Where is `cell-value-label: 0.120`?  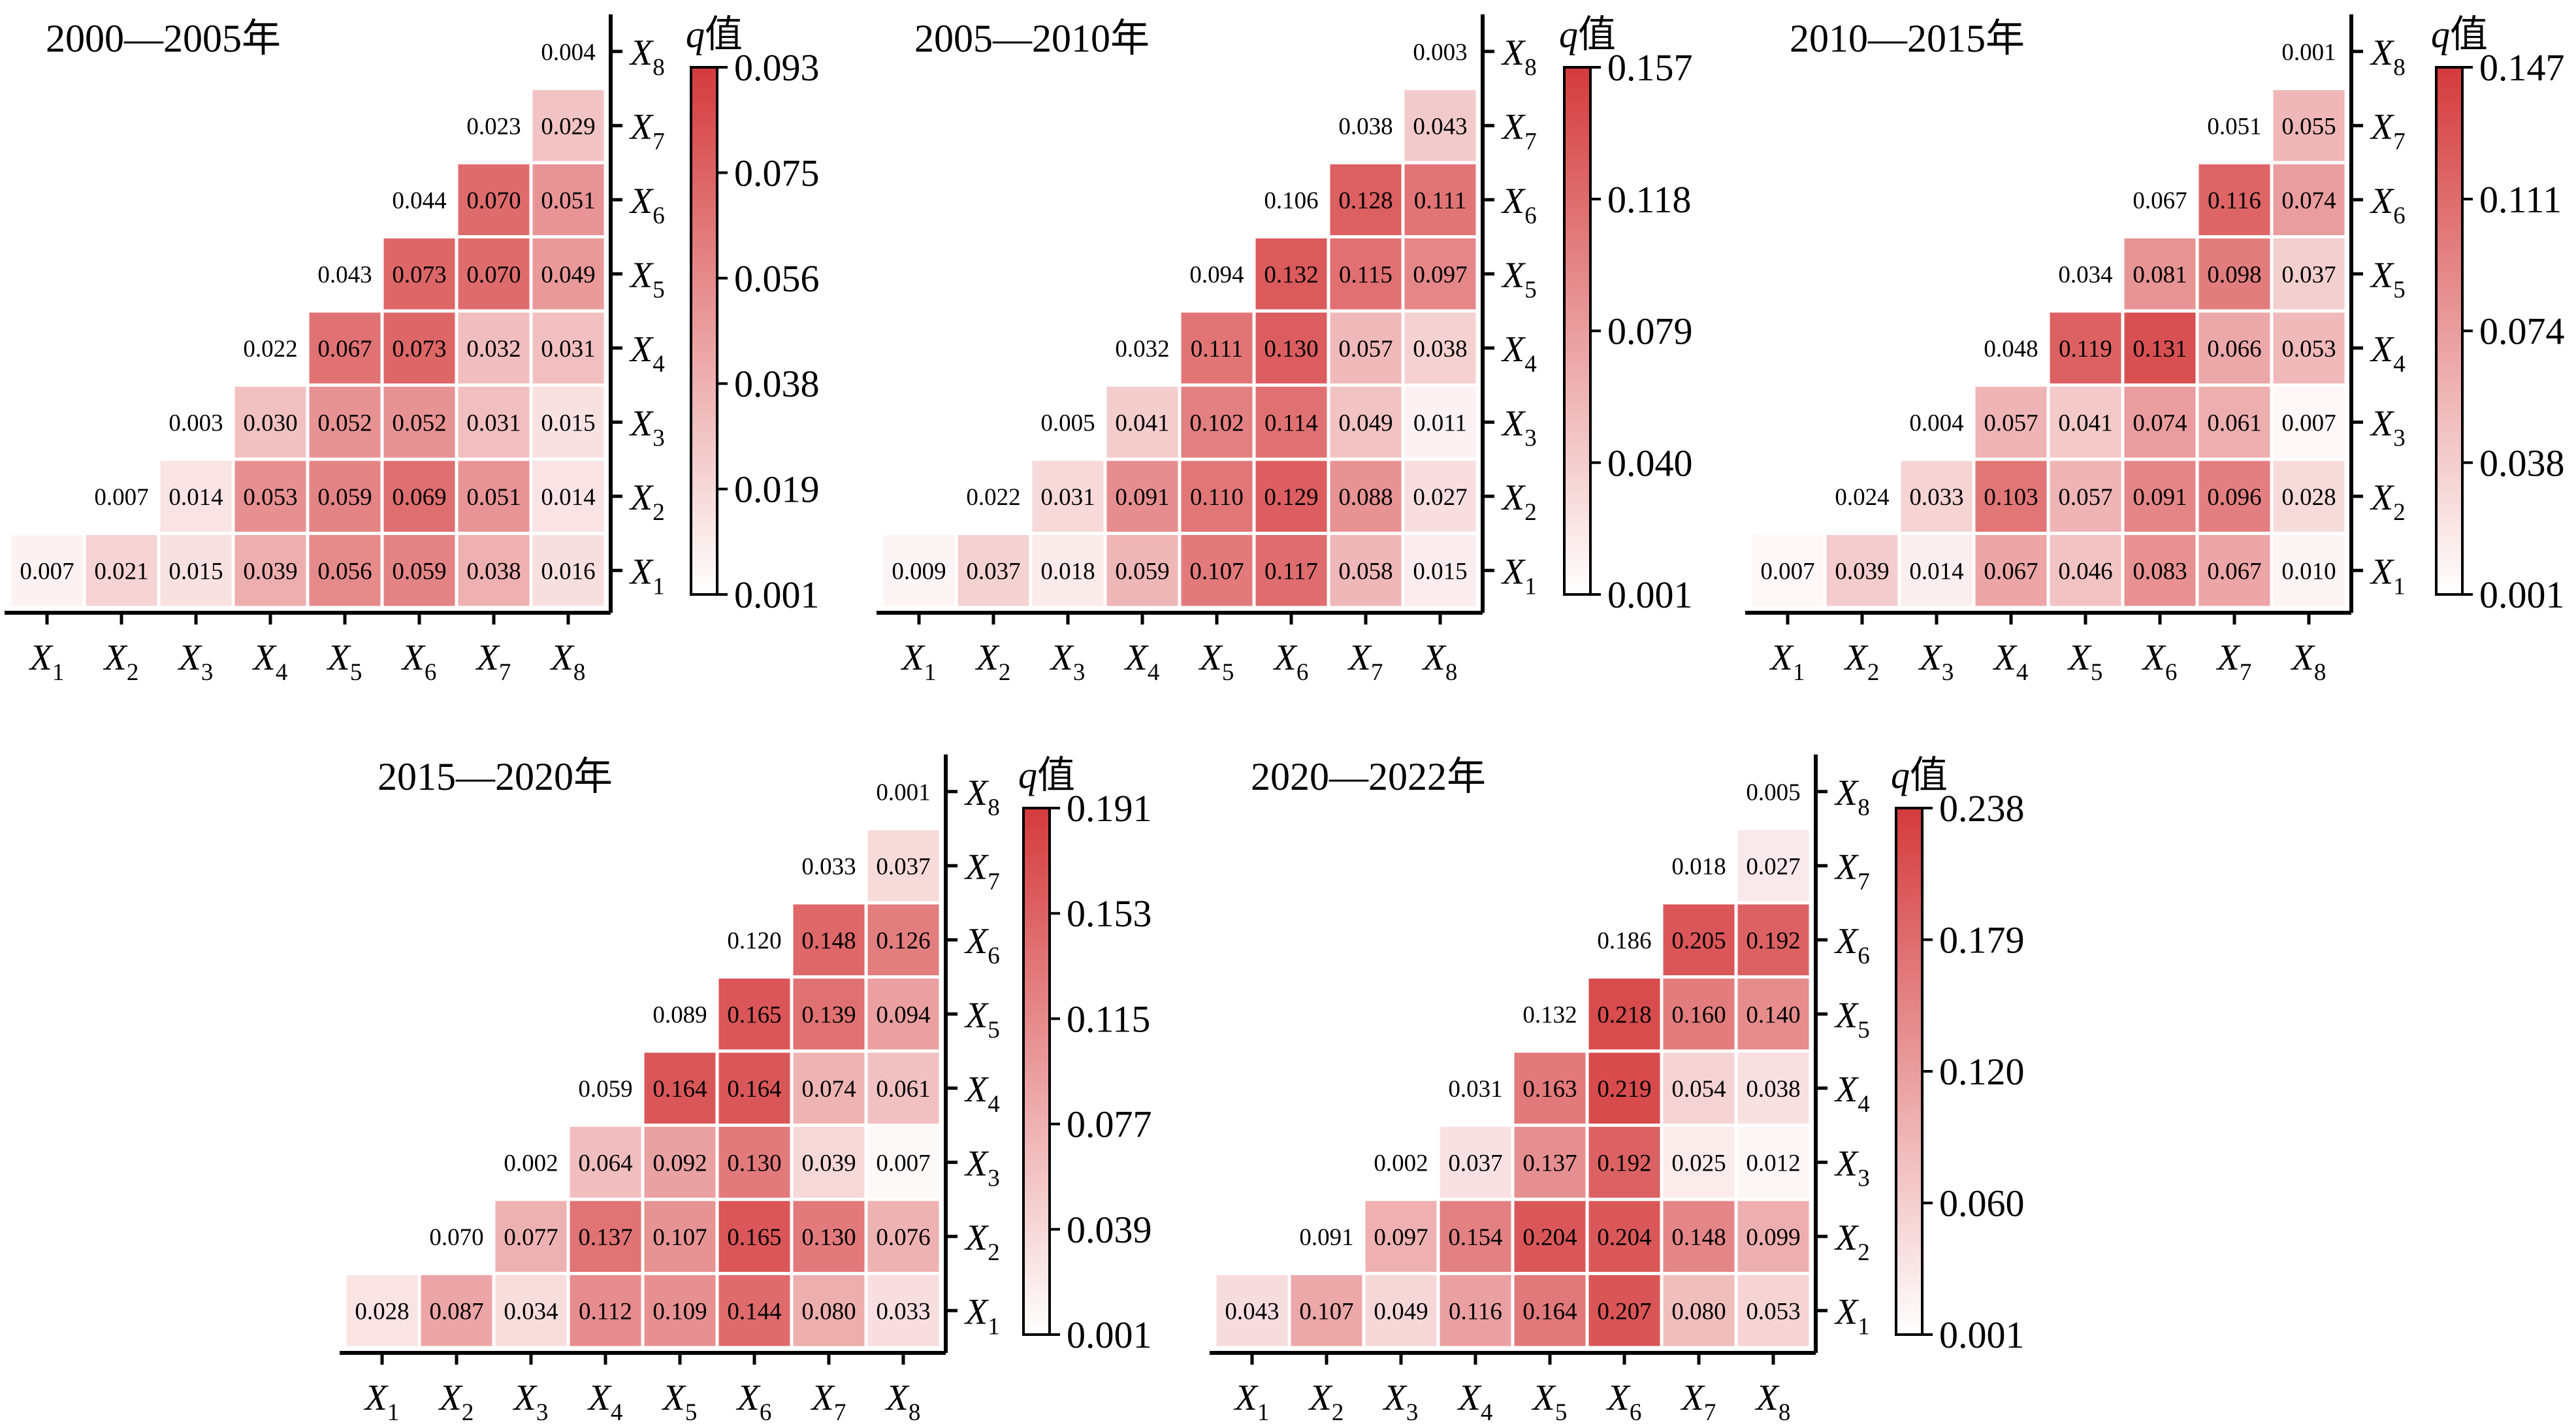
cell-value-label: 0.120 is located at coordinates (754, 941).